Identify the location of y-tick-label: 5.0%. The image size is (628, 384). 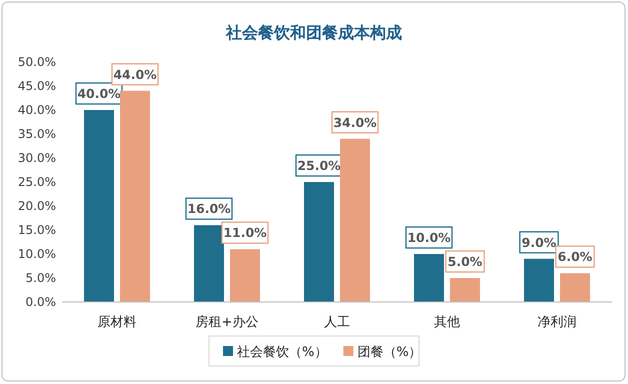
(41, 278).